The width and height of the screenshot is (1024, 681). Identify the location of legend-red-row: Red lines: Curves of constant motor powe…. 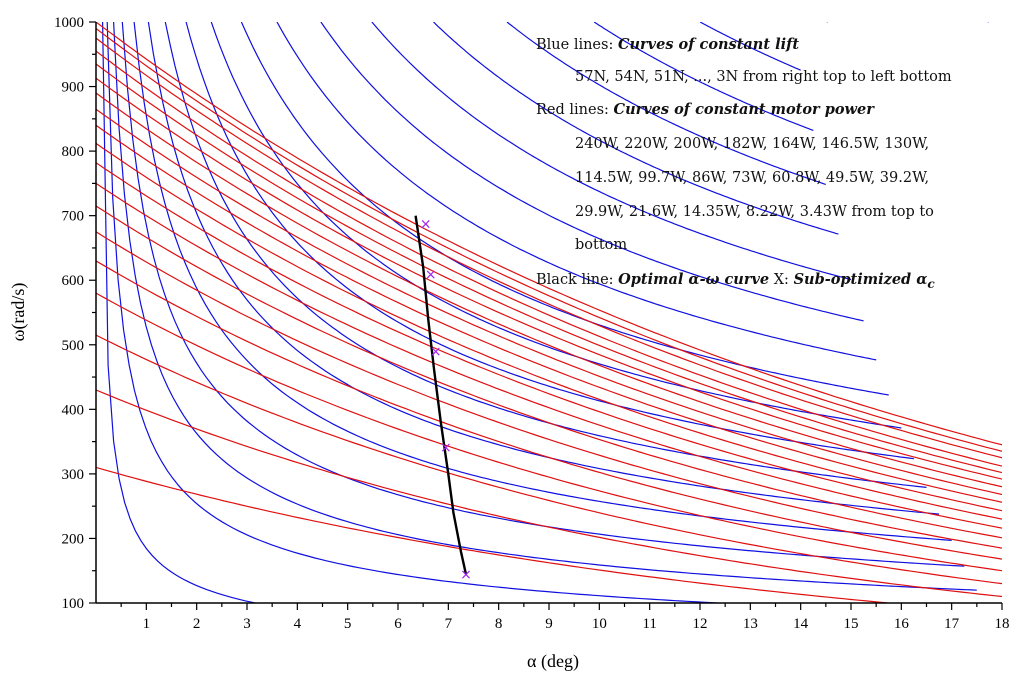
(705, 109).